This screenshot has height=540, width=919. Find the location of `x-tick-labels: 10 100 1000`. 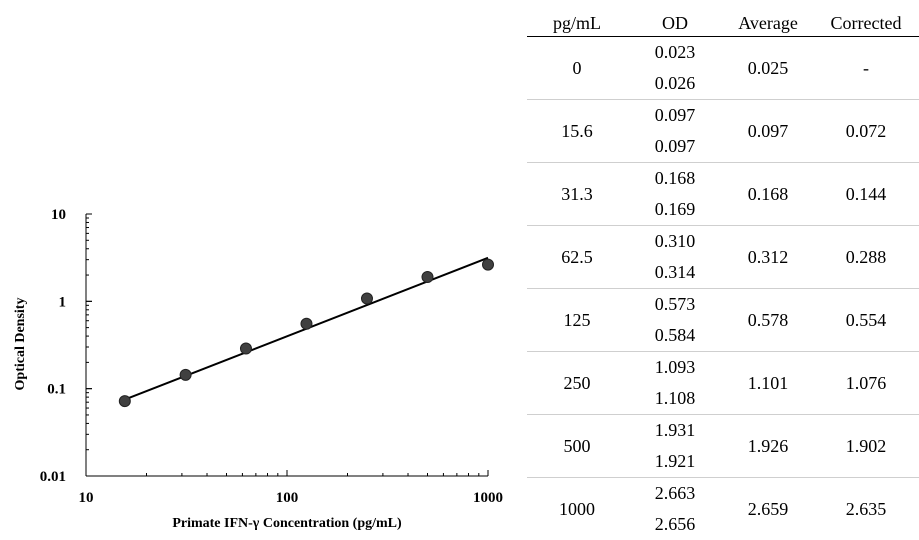

x-tick-labels: 10 100 1000 is located at coordinates (291, 498).